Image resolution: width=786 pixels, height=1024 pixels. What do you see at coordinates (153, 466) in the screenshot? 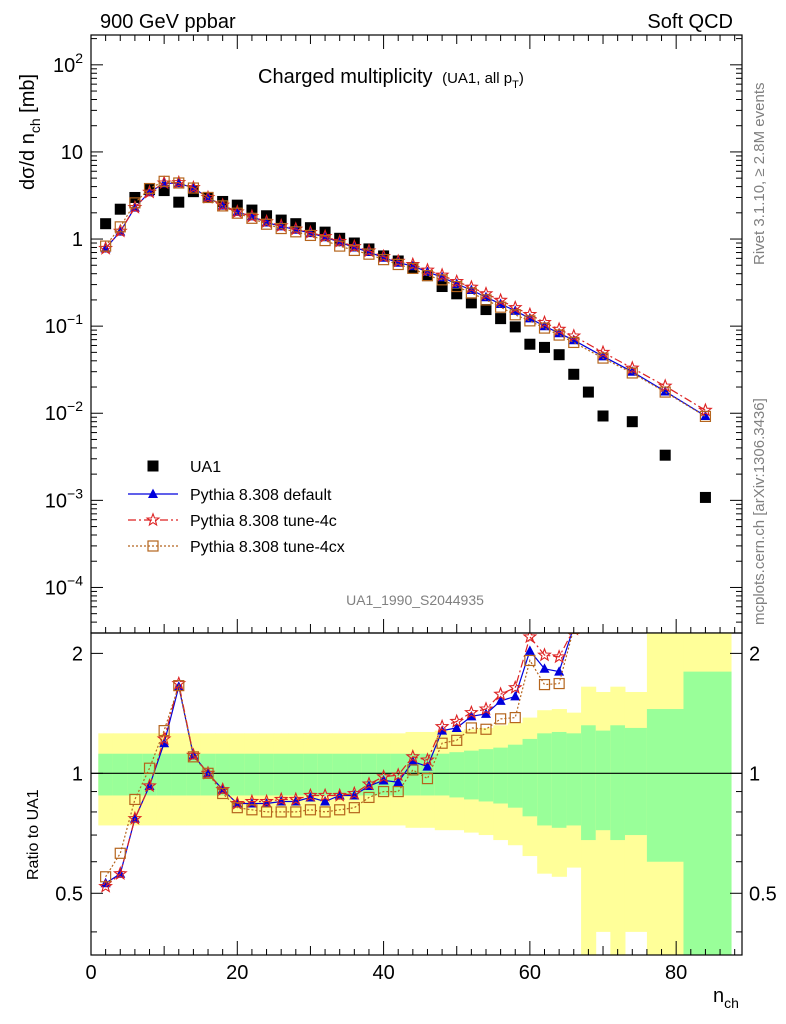
I see `legend-marker` at bounding box center [153, 466].